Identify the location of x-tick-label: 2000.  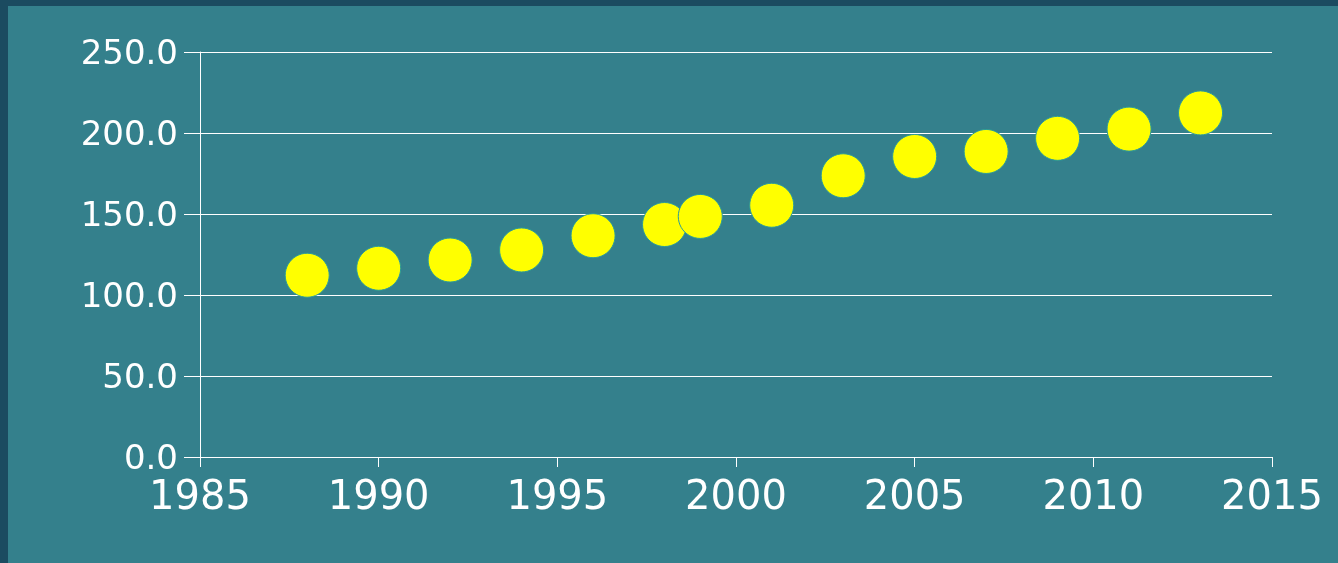
(736, 495).